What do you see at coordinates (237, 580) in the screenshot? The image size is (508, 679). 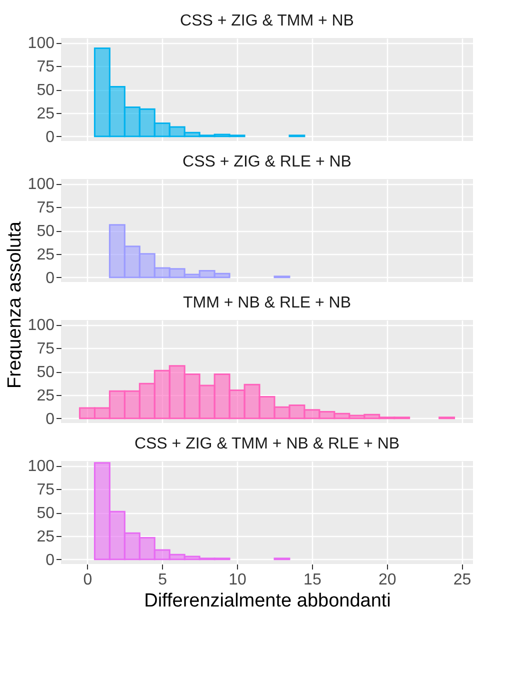 I see `x-tick-label: 10` at bounding box center [237, 580].